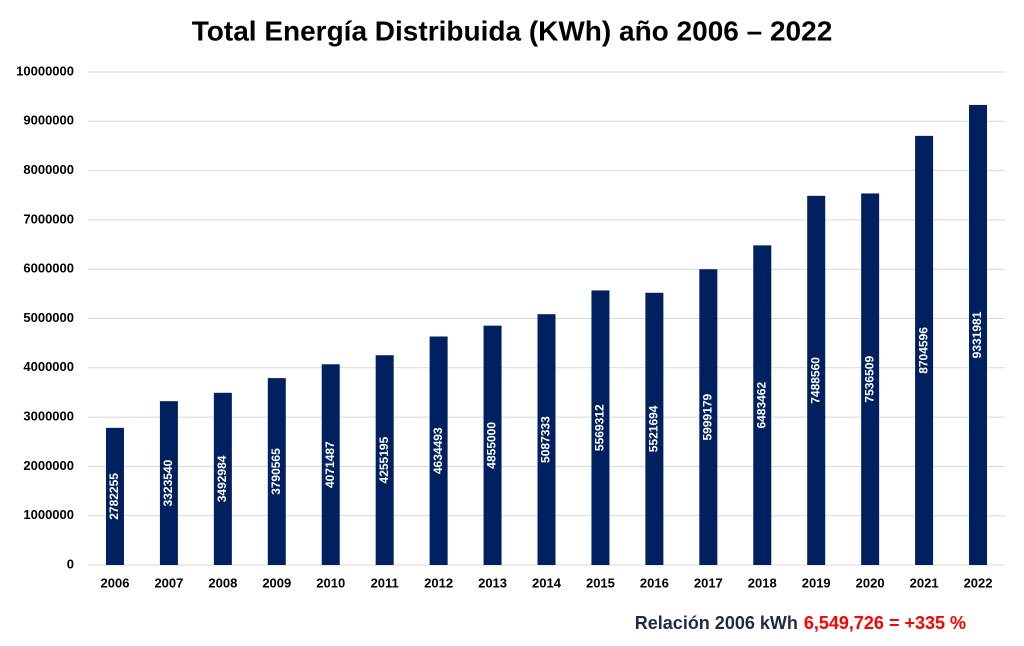  I want to click on value-label: 4255195, so click(384, 459).